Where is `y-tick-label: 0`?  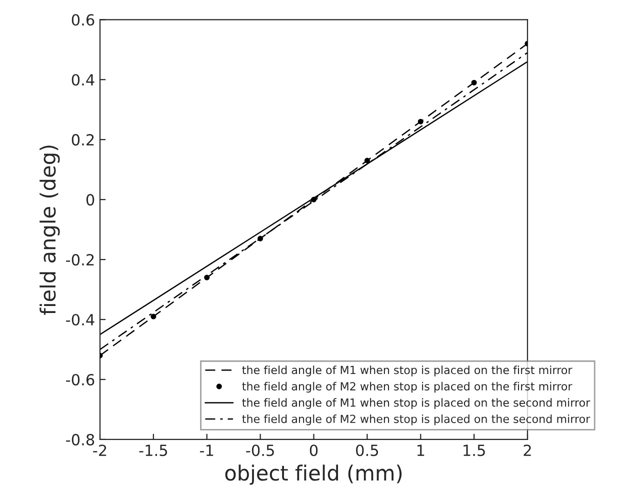 y-tick-label: 0 is located at coordinates (90, 200).